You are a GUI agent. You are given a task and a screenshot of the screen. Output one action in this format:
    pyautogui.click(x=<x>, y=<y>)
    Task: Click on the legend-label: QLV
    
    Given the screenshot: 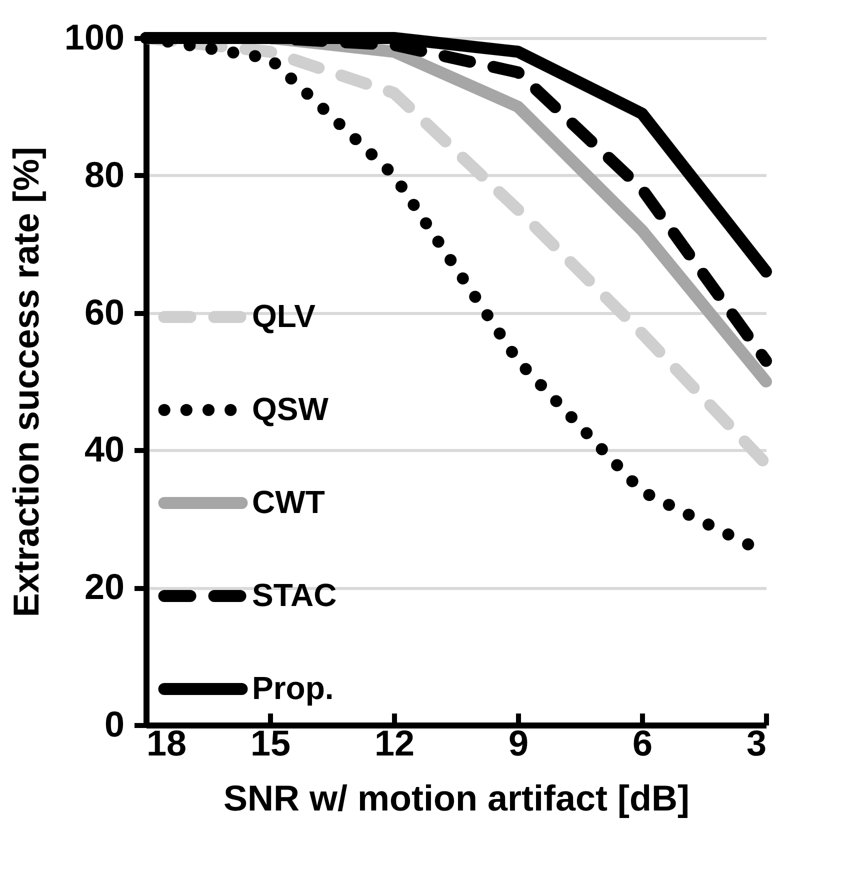 What is the action you would take?
    pyautogui.click(x=284, y=316)
    